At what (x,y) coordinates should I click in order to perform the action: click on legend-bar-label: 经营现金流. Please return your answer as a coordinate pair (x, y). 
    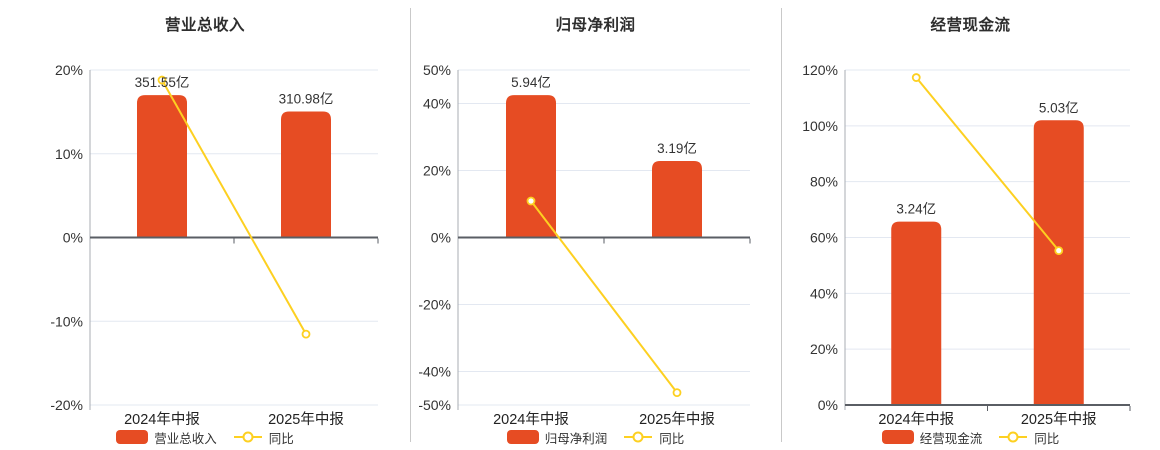
    Looking at the image, I should click on (951, 438).